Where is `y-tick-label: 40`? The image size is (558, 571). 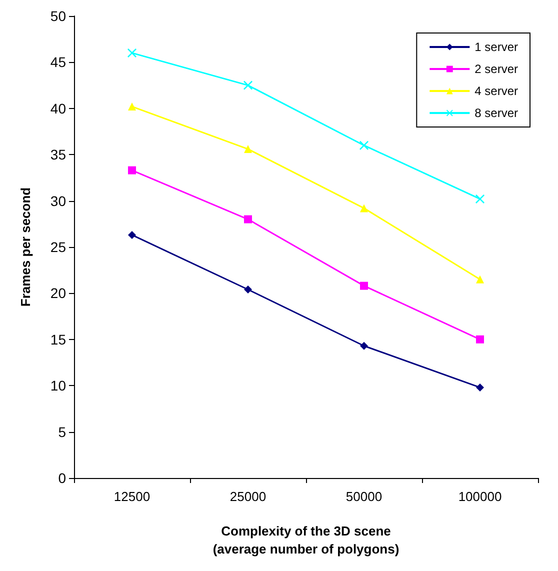
y-tick-label: 40 is located at coordinates (58, 108).